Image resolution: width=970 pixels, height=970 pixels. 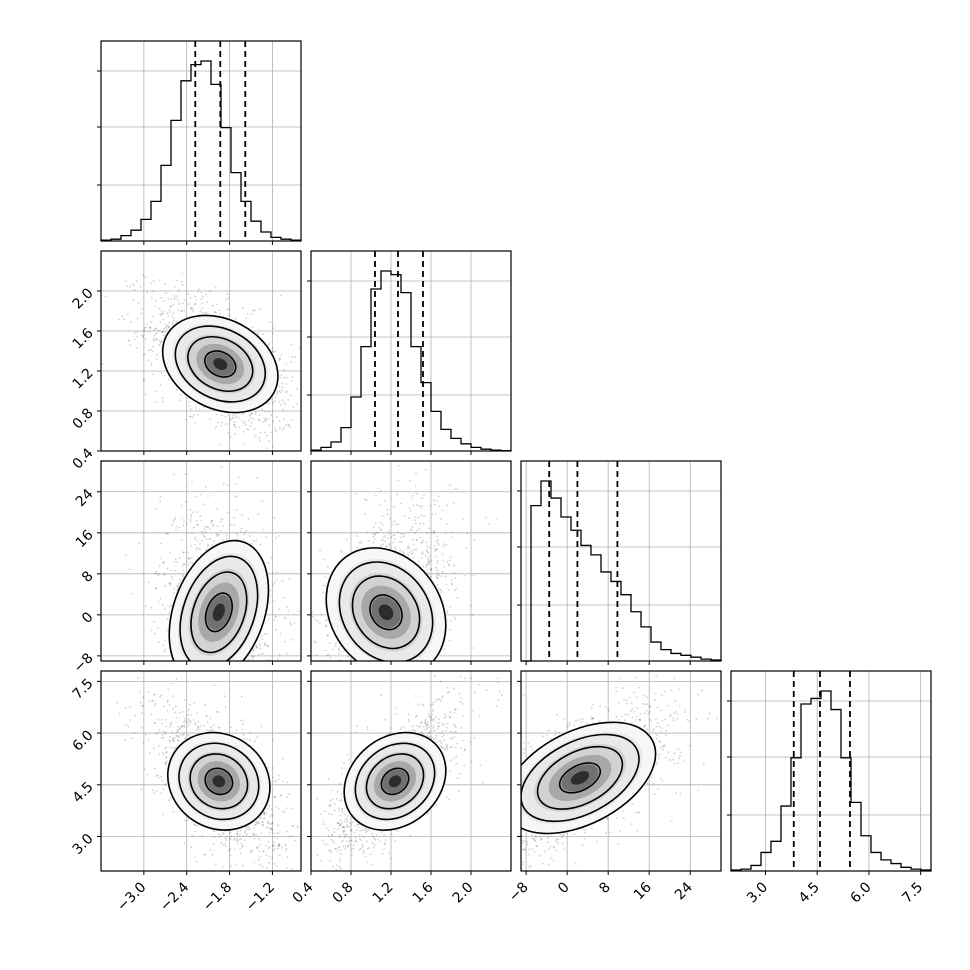 What do you see at coordinates (386, 612) in the screenshot?
I see `contour-line` at bounding box center [386, 612].